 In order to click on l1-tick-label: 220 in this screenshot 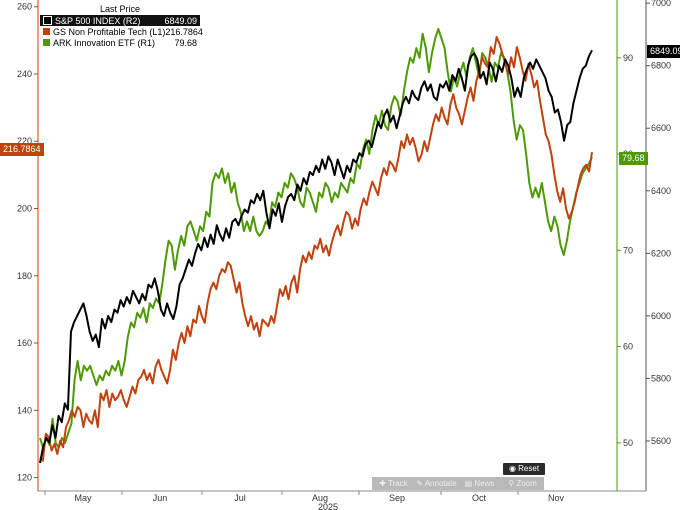, I will do `click(24, 141)`.